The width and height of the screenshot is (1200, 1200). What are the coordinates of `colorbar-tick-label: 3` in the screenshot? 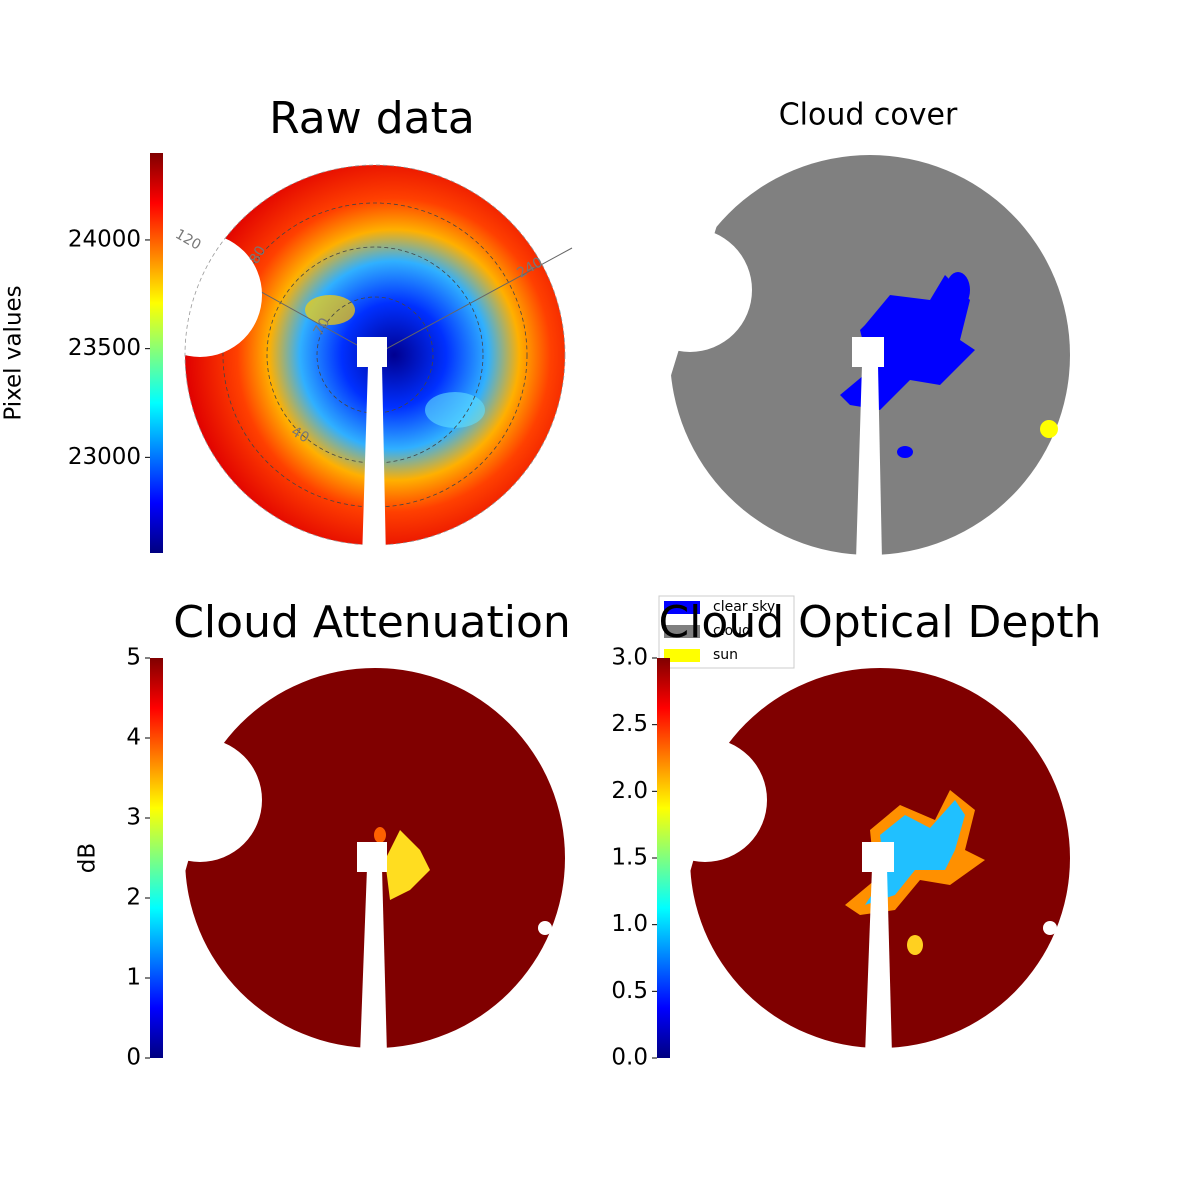 It's located at (133, 818).